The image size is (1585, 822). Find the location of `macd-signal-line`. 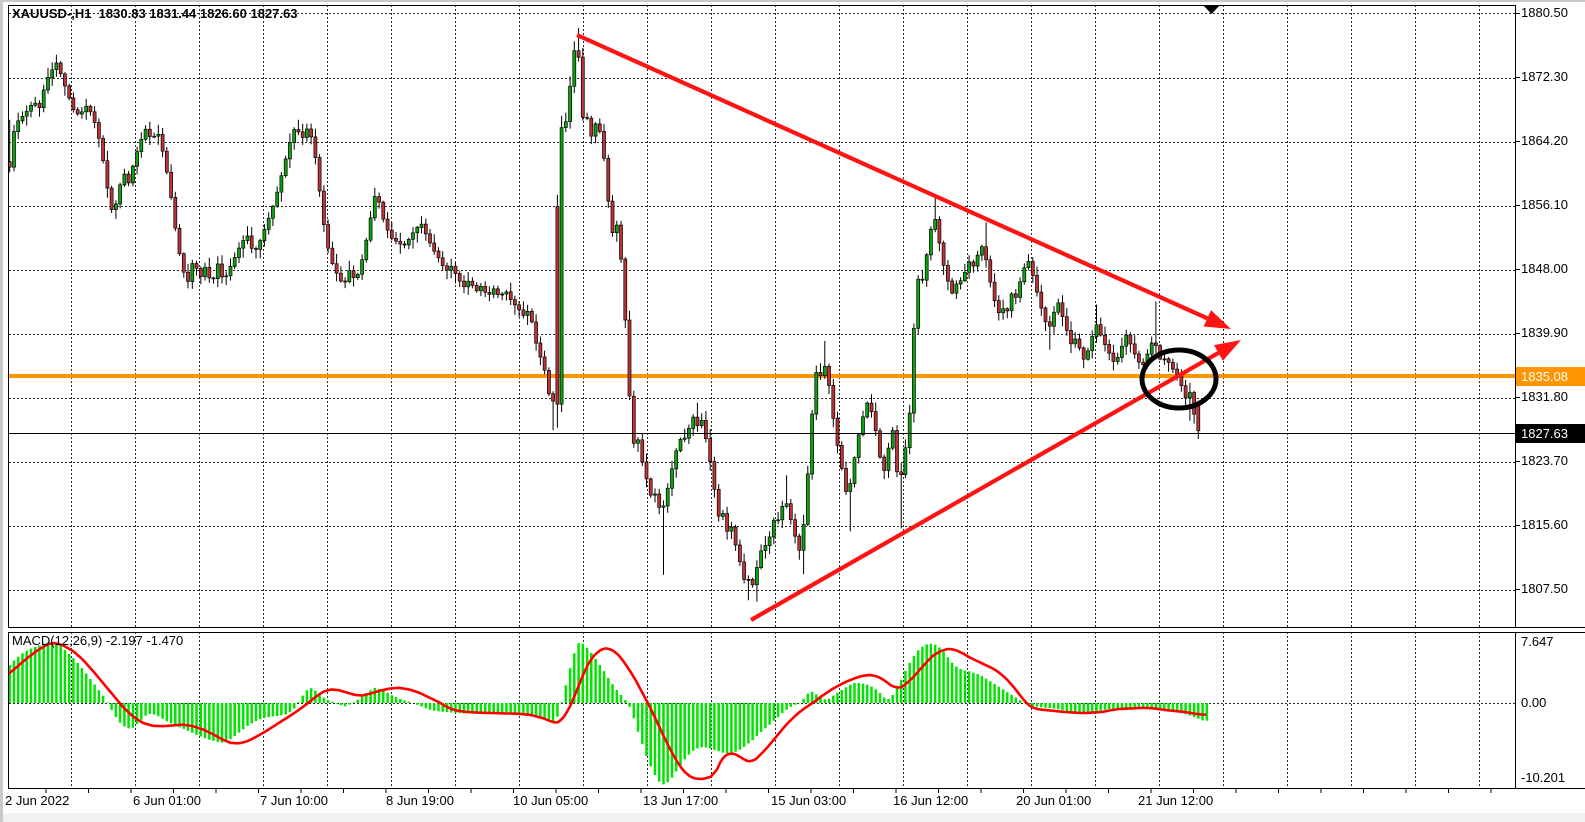

macd-signal-line is located at coordinates (608, 711).